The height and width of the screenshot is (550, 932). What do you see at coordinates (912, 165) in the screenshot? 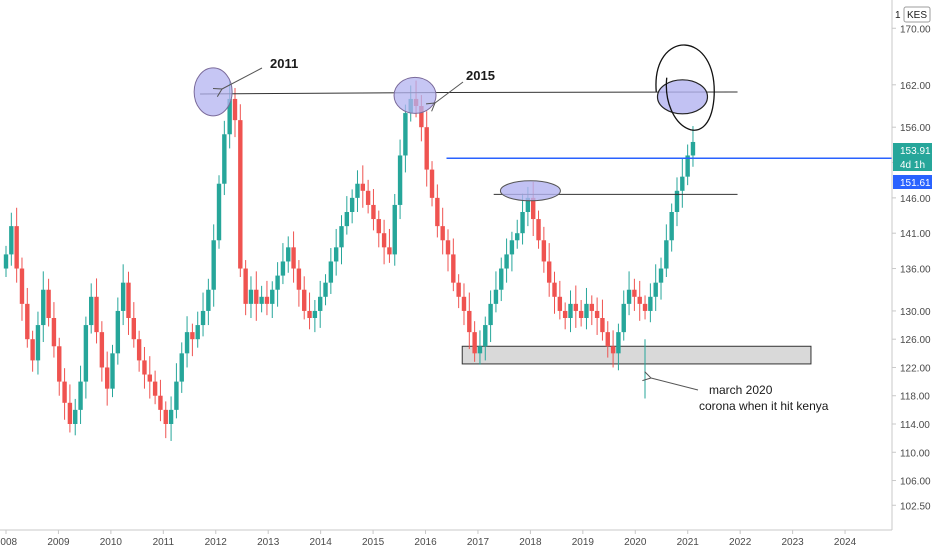
I see `price-tag-countdown-label: 4d 1h` at bounding box center [912, 165].